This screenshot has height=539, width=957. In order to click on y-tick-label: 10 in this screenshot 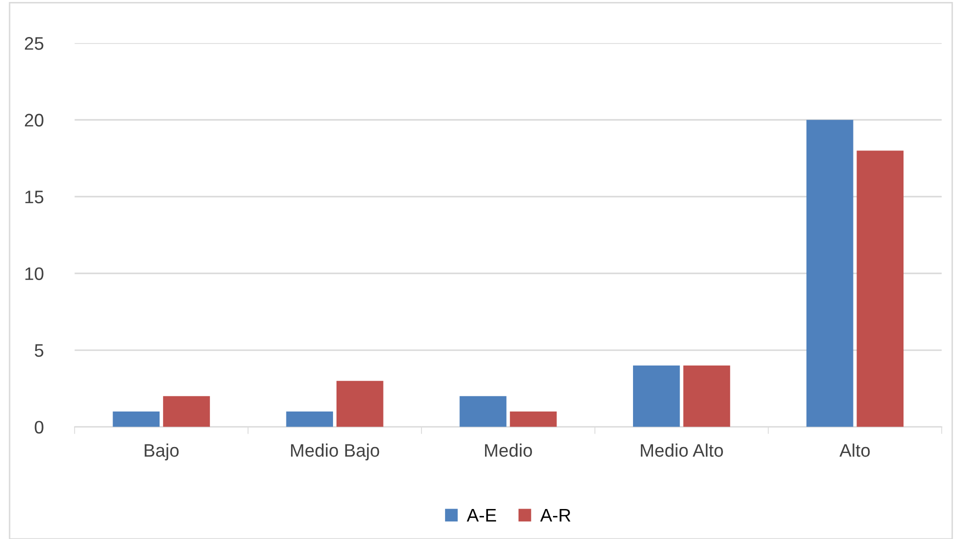, I will do `click(34, 273)`.